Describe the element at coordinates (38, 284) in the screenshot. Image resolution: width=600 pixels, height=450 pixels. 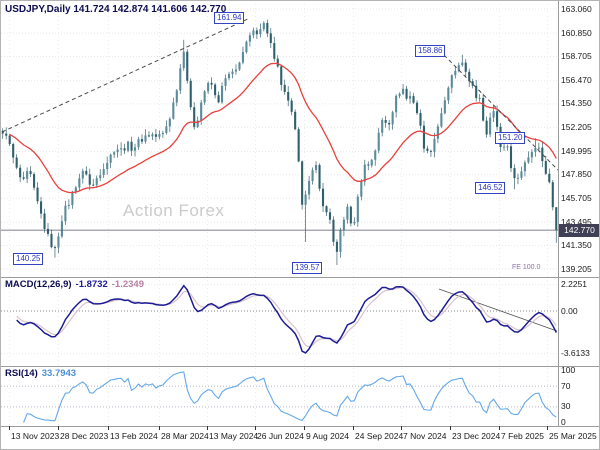
I see `macd-name: MACD(12,26,9)` at that location.